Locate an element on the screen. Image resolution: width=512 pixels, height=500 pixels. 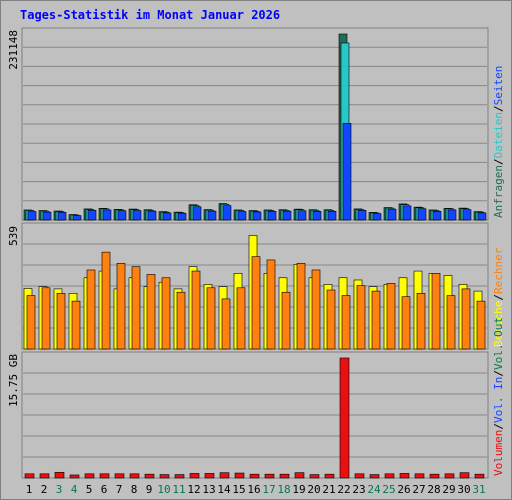
x-label-day-18: 18 is located at coordinates (283, 489).